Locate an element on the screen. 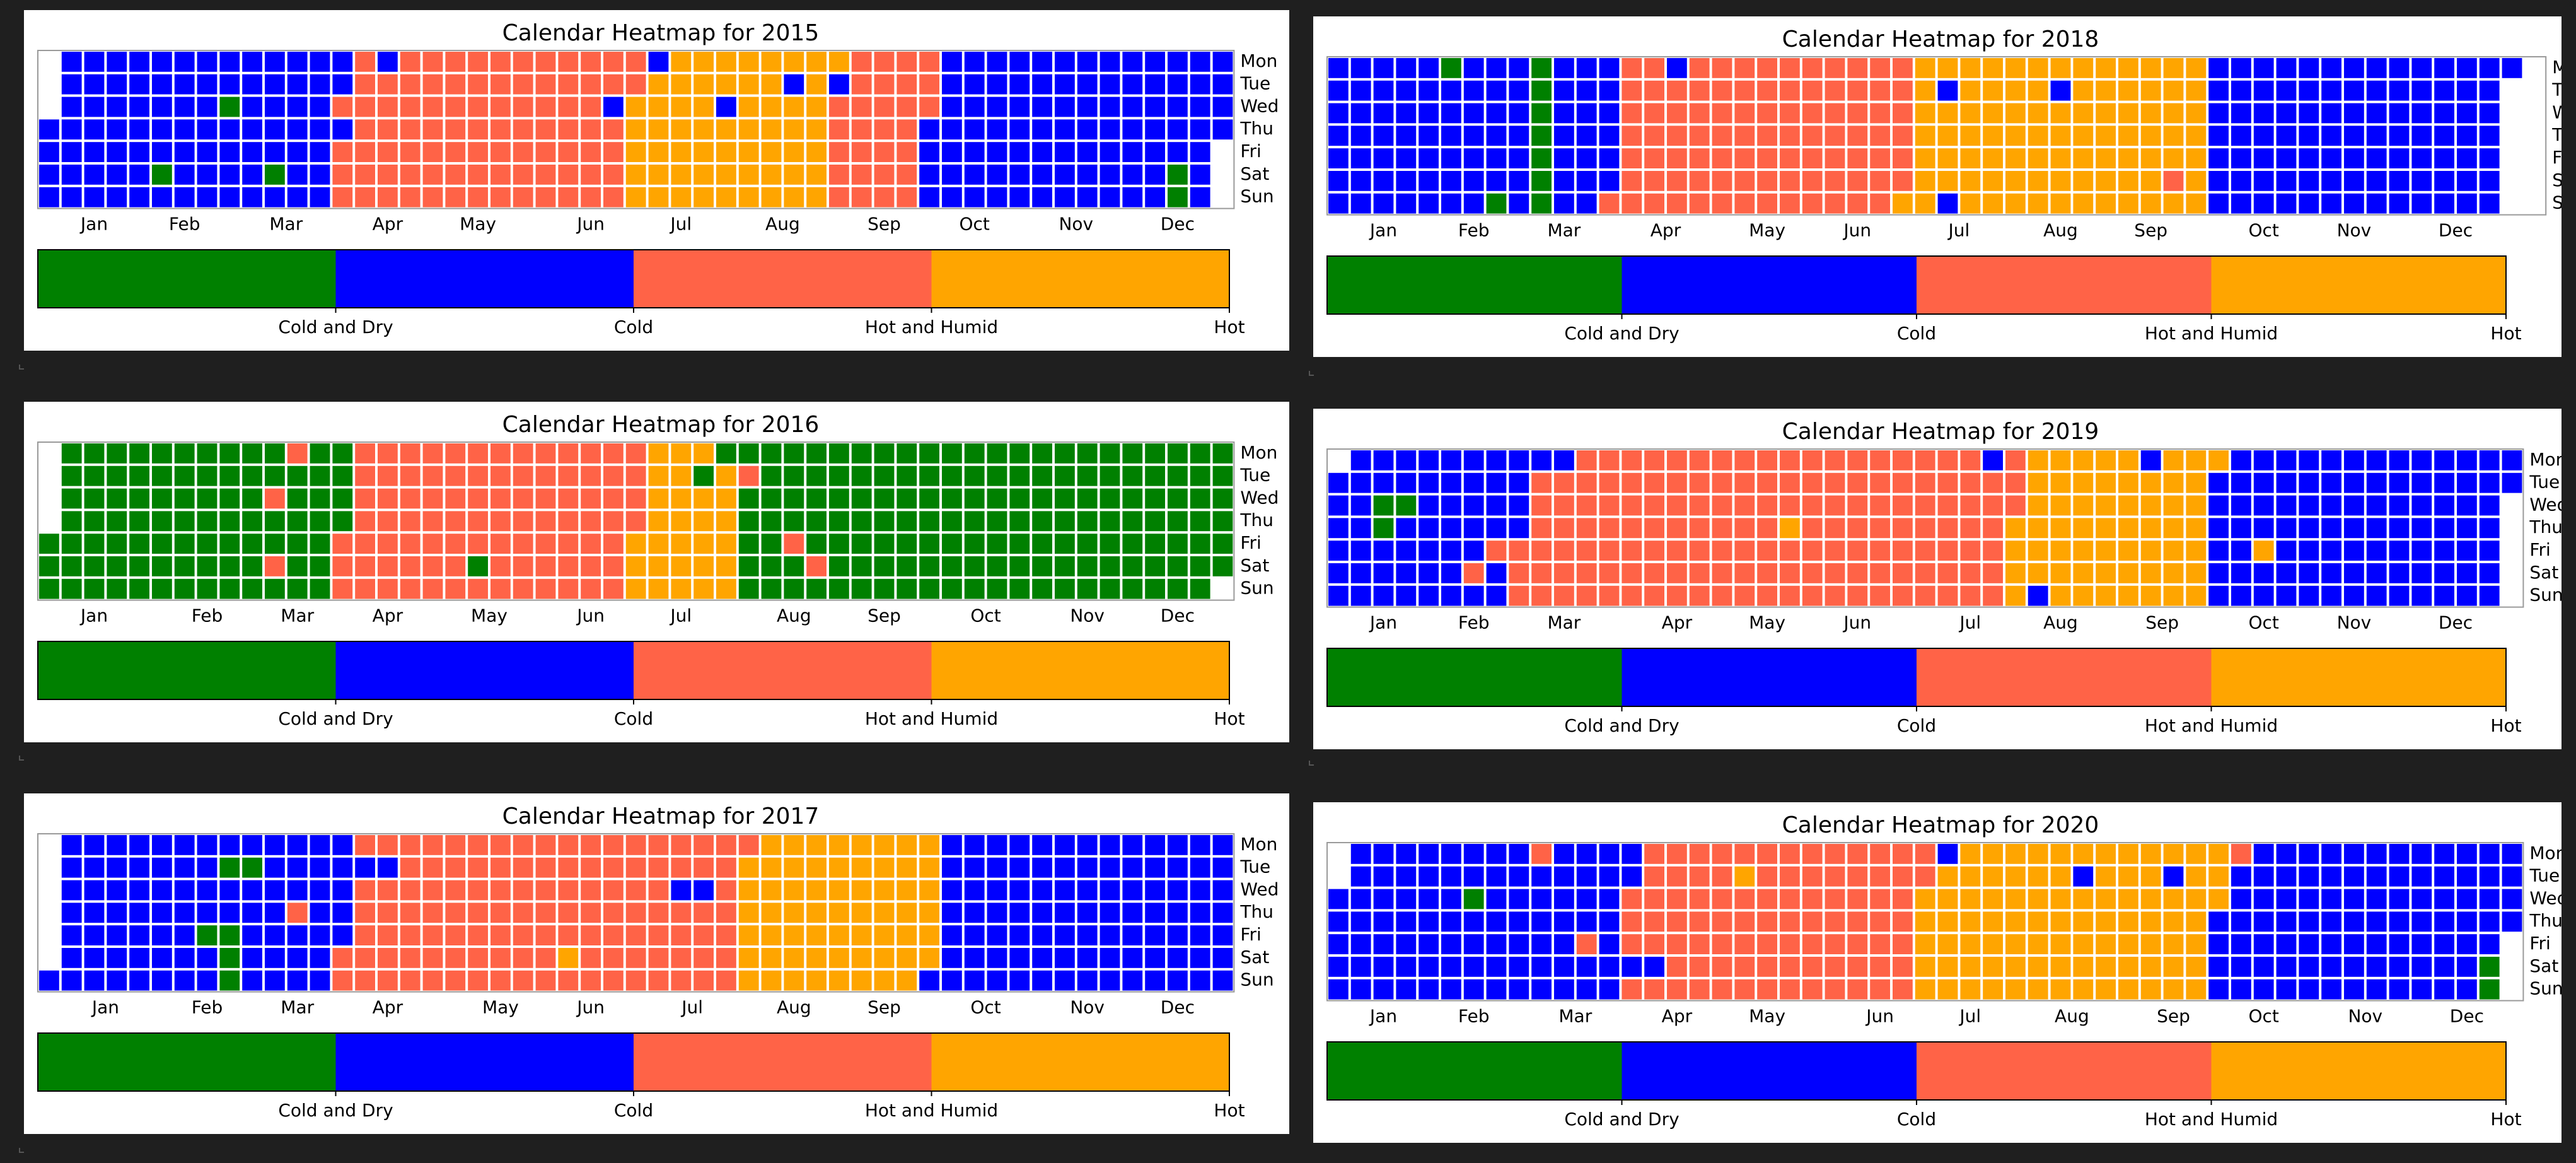 The image size is (2576, 1163). month-label: Dec is located at coordinates (2456, 231).